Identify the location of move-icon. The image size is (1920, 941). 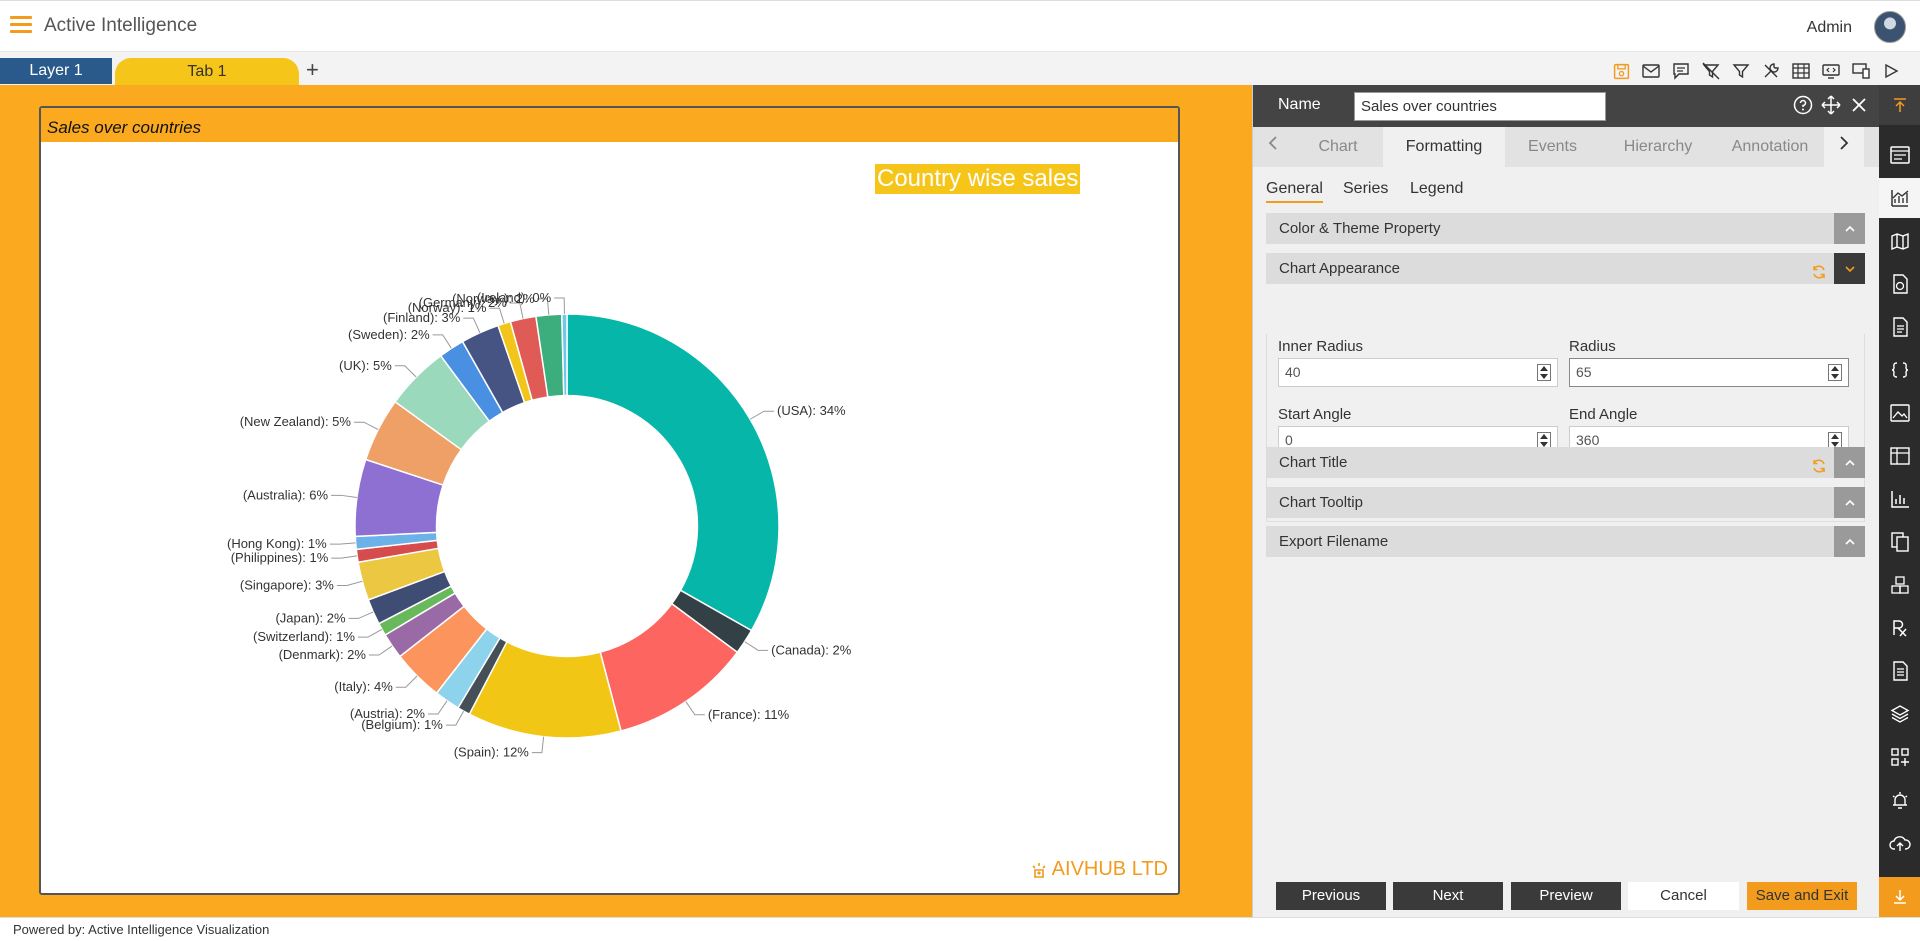
(1831, 107).